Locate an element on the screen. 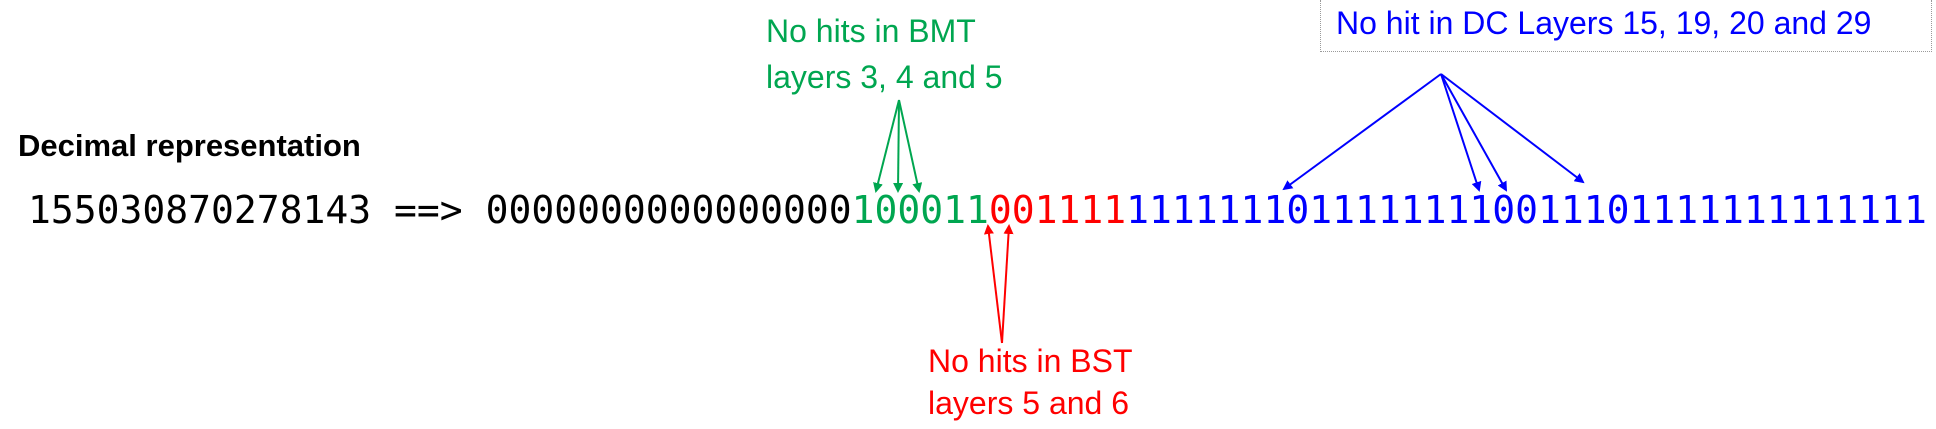 Image resolution: width=1936 pixels, height=429 pixels. dc-arrow-layer20 is located at coordinates (1473, 132).